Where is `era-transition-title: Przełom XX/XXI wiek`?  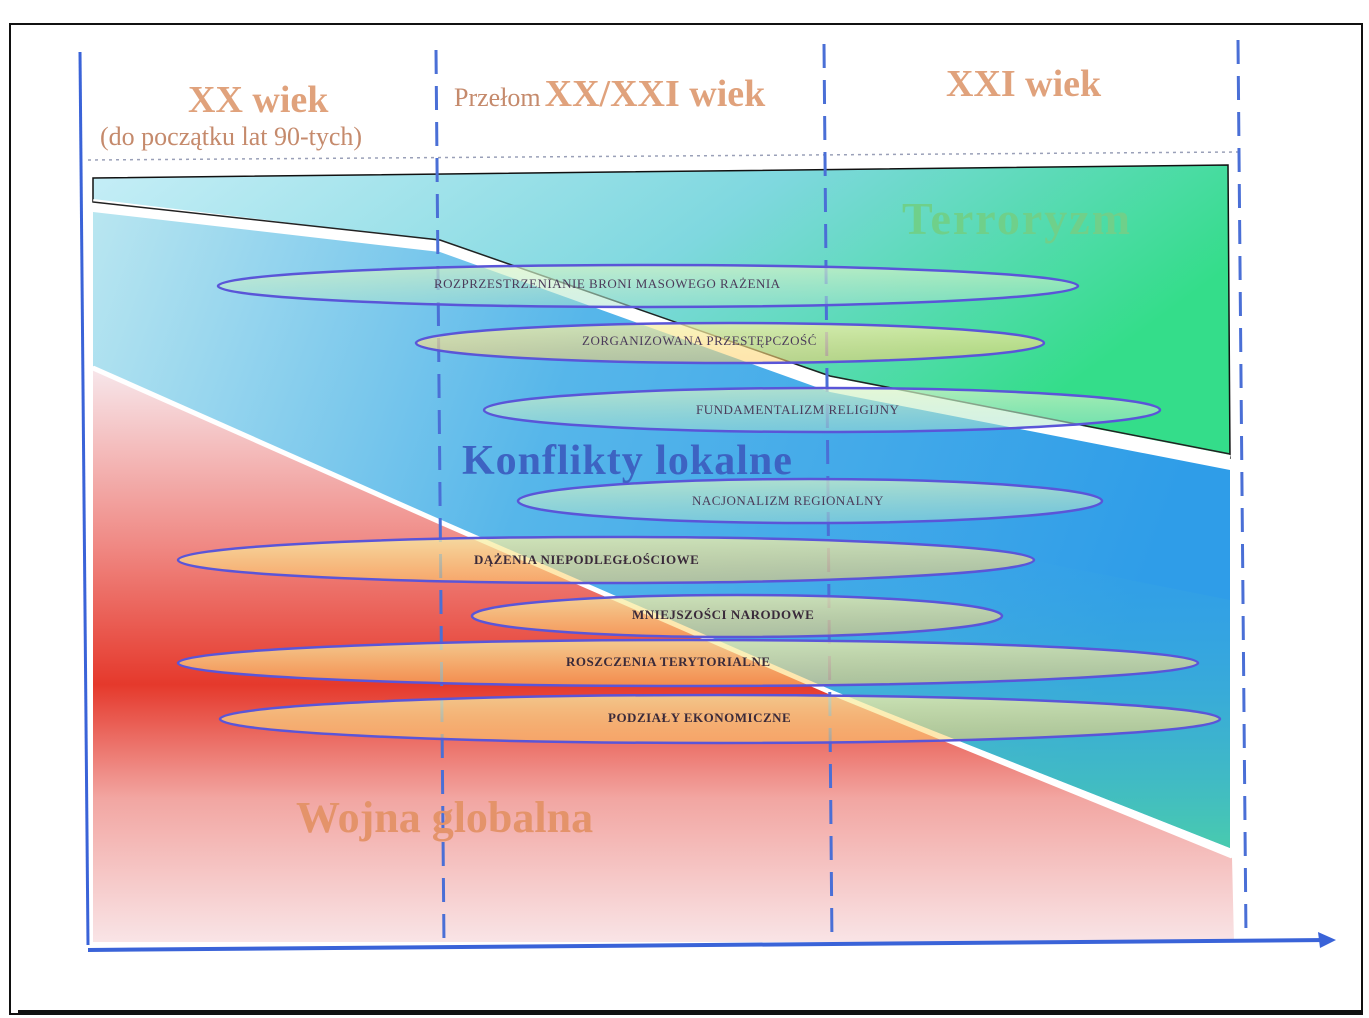 era-transition-title: Przełom XX/XXI wiek is located at coordinates (609, 94).